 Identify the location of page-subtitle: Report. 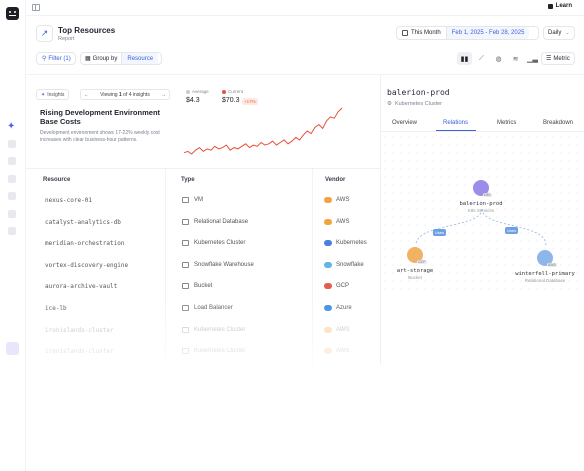
(66, 39).